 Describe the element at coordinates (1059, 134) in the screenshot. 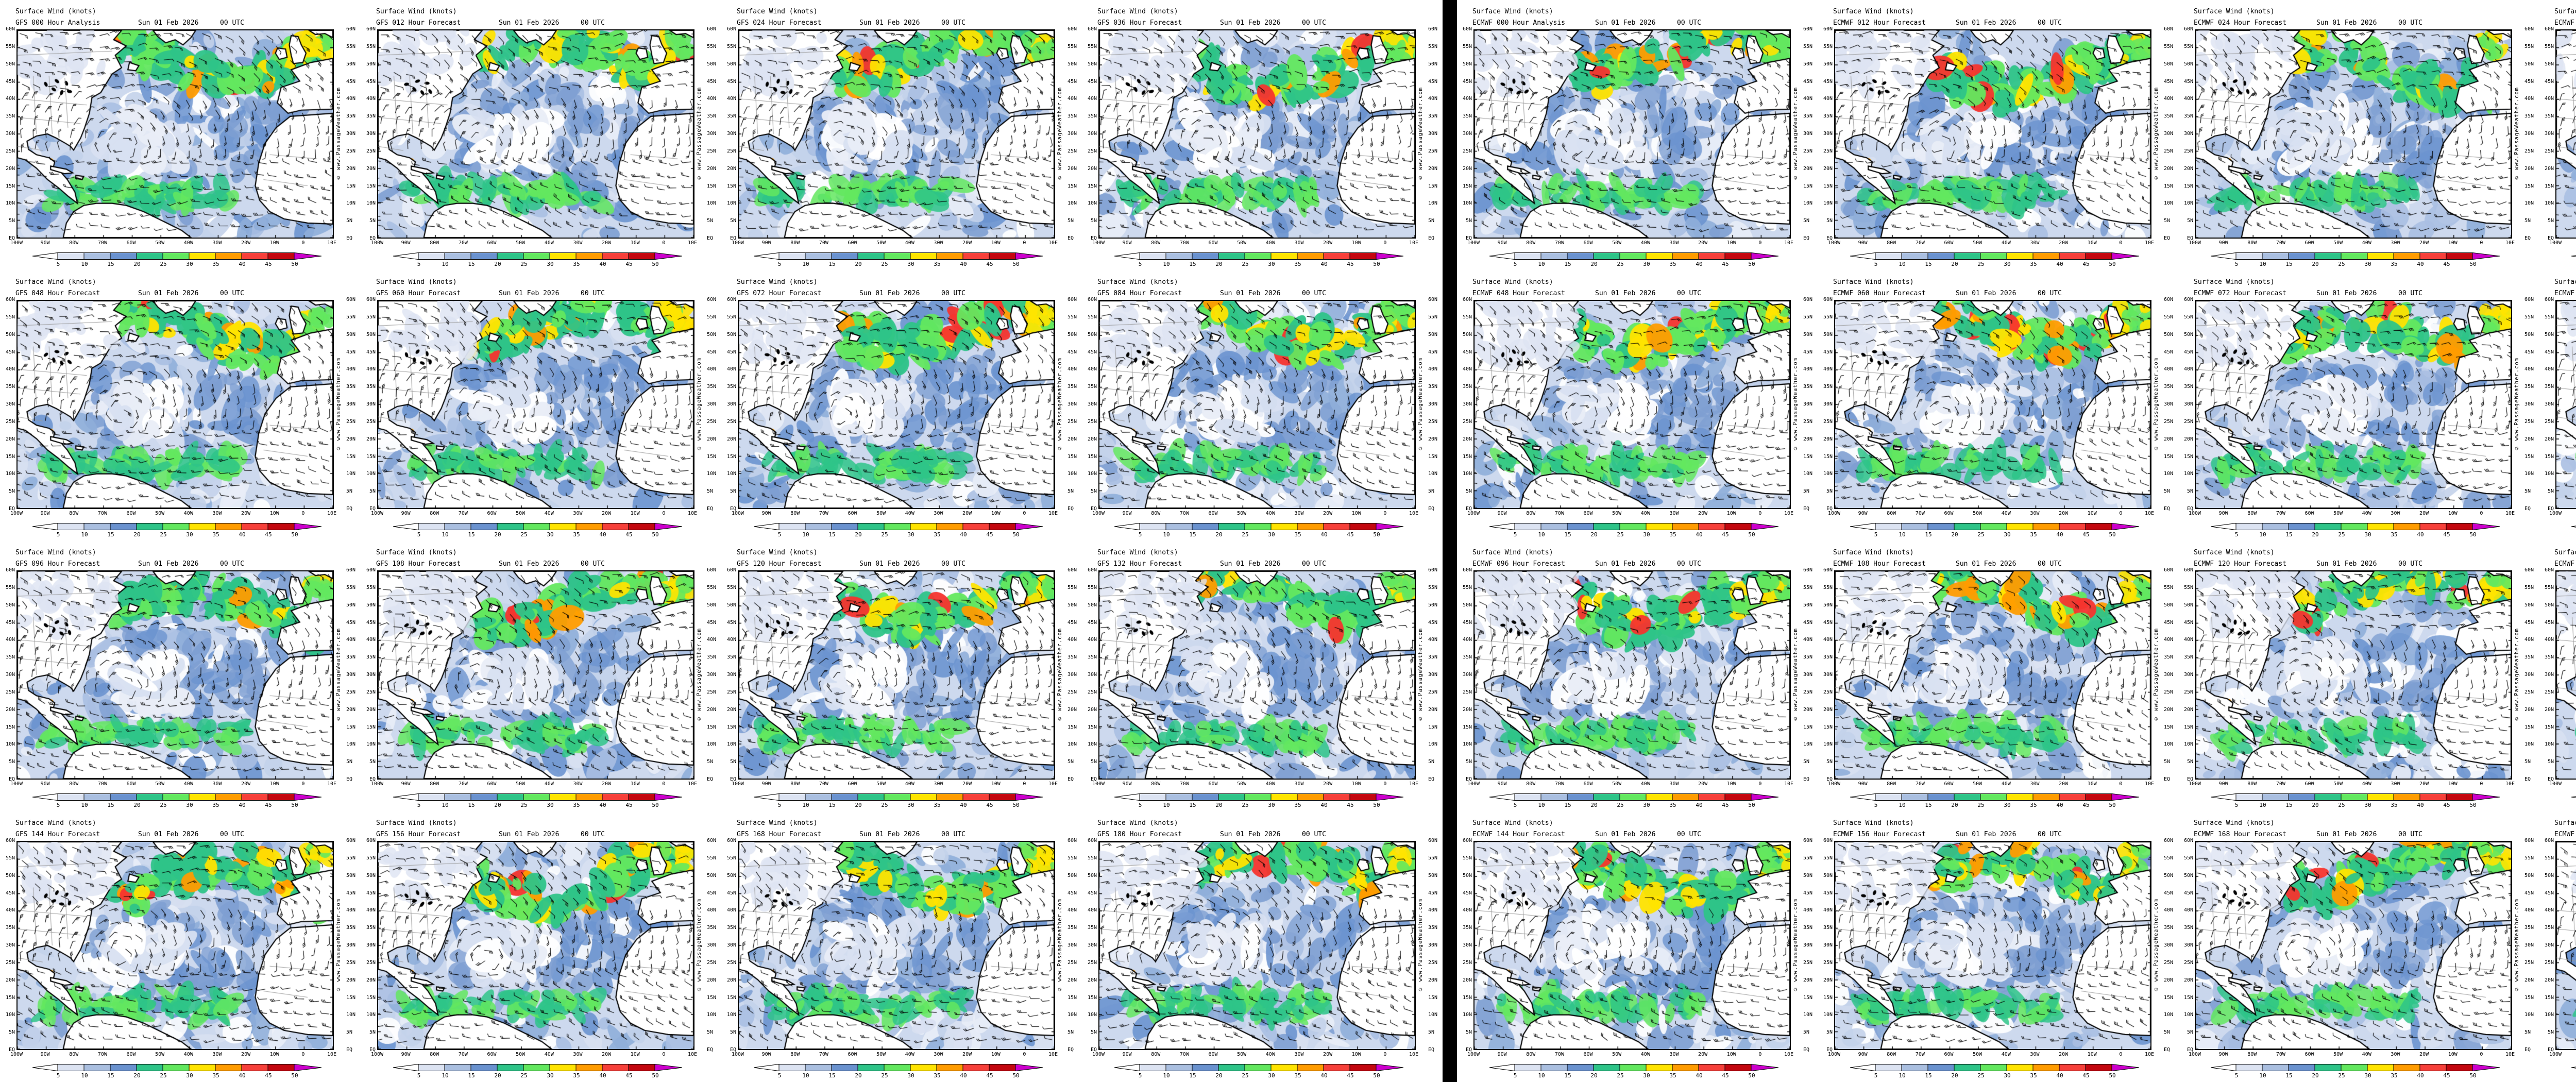

I see `copyright-text: © www.PassageWeather.com` at that location.